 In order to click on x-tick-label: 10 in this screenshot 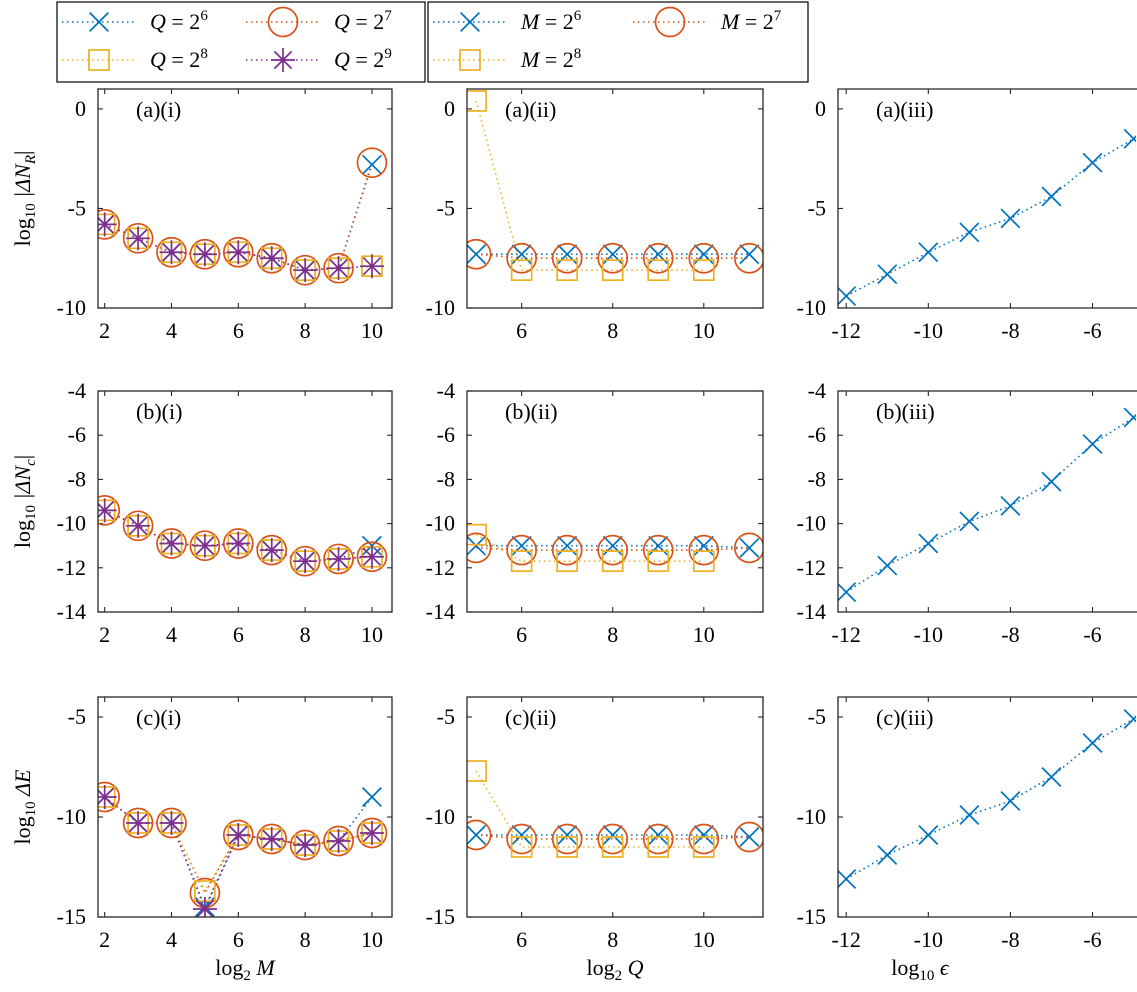, I will do `click(704, 634)`.